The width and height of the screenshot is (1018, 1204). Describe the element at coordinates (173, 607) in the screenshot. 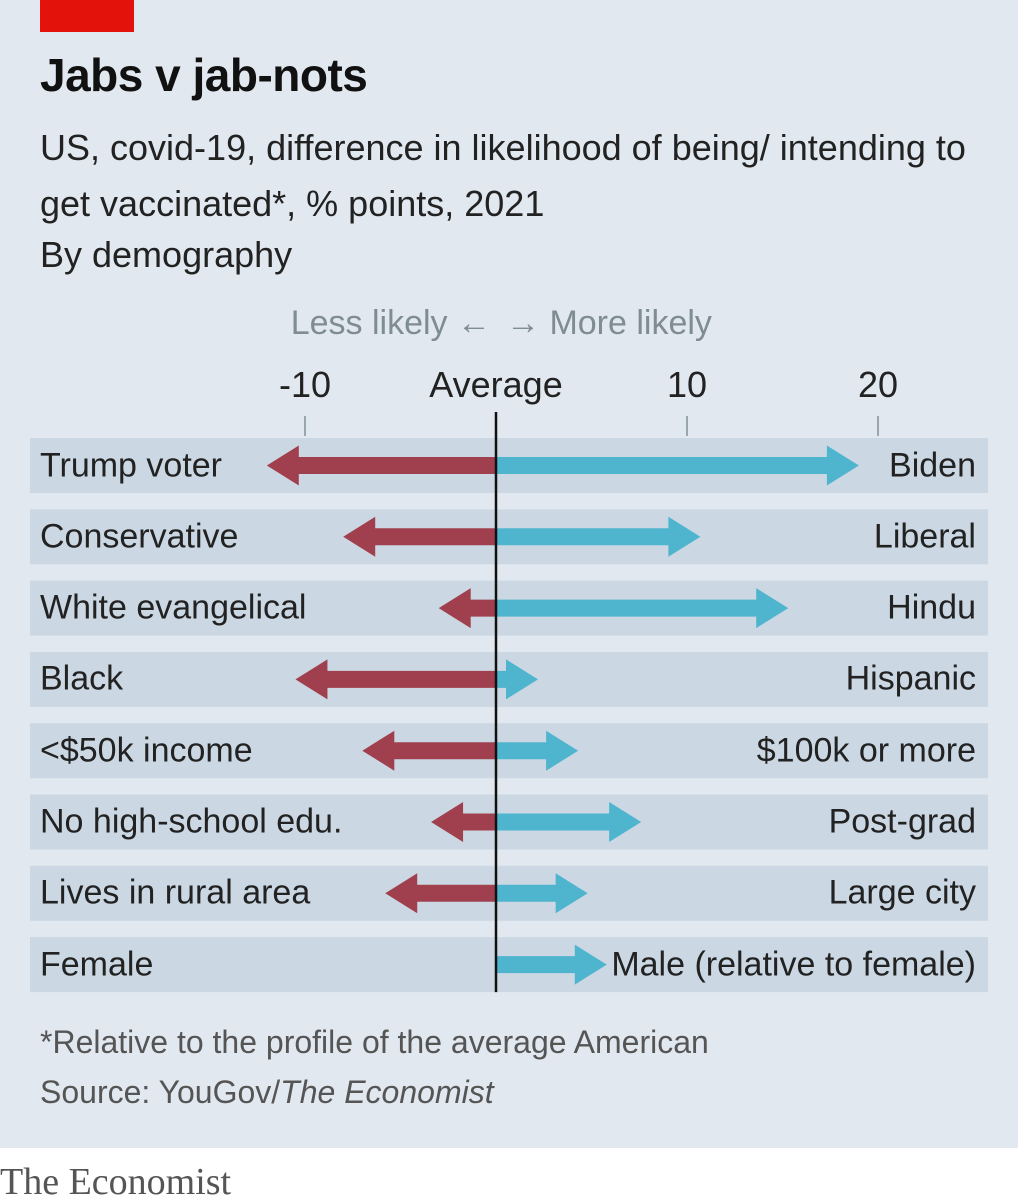

I see `row-label-left: White evangelical` at that location.